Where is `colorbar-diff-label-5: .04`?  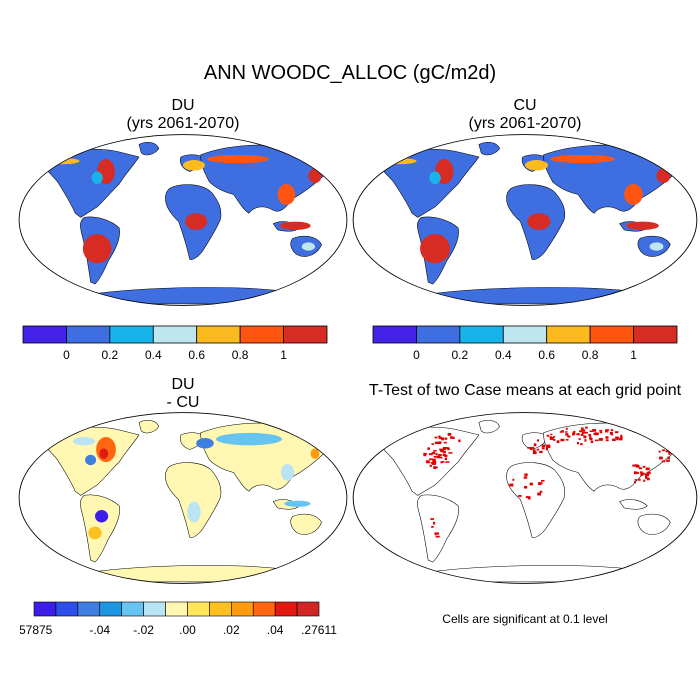 colorbar-diff-label-5: .04 is located at coordinates (275, 630).